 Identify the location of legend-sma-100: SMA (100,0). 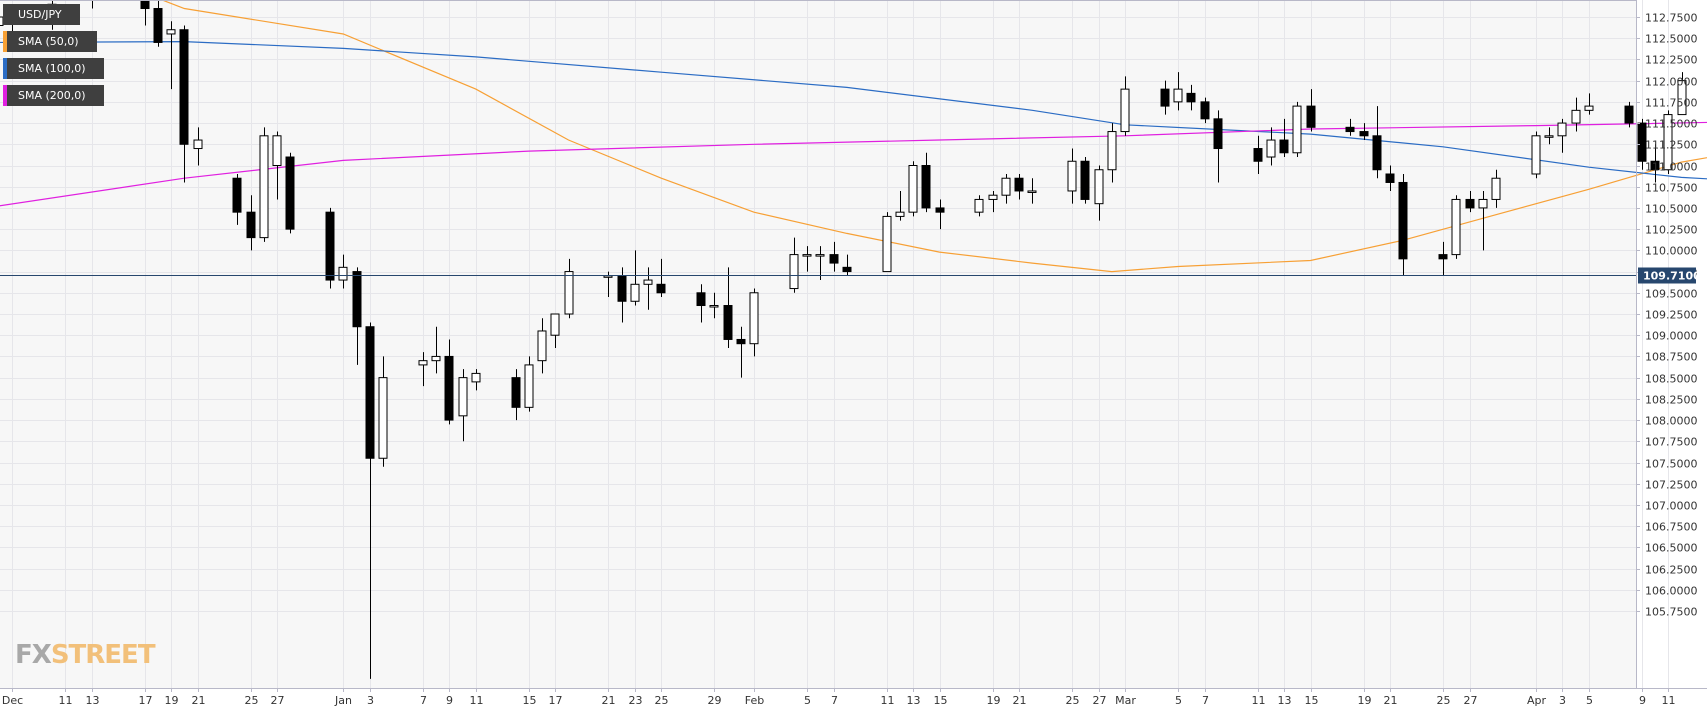
(53, 68).